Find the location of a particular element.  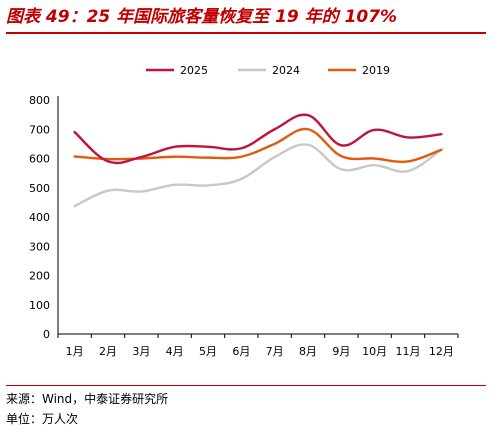

y-tick-label: 100 is located at coordinates (39, 305).